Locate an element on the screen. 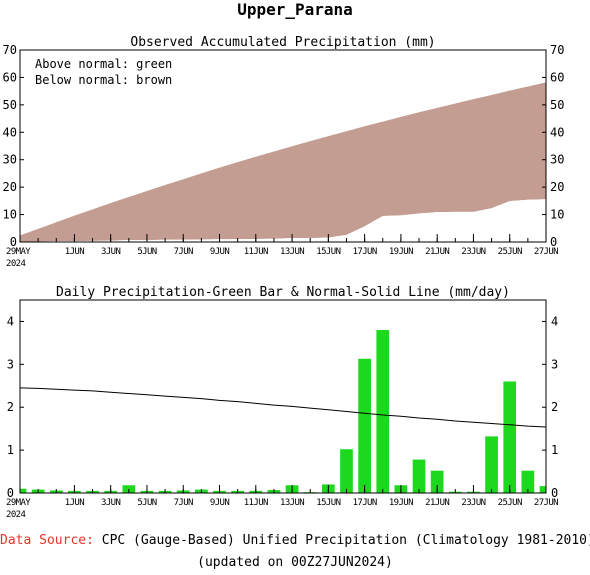 The image size is (590, 575). top-x-tick-label: 23JUN is located at coordinates (473, 252).